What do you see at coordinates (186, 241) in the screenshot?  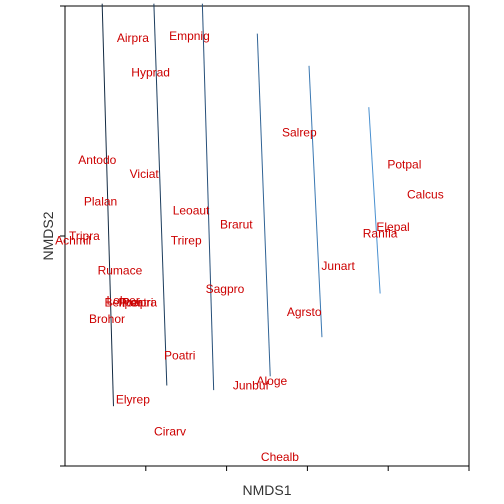 I see `species-label-trirep-15: Trirep` at bounding box center [186, 241].